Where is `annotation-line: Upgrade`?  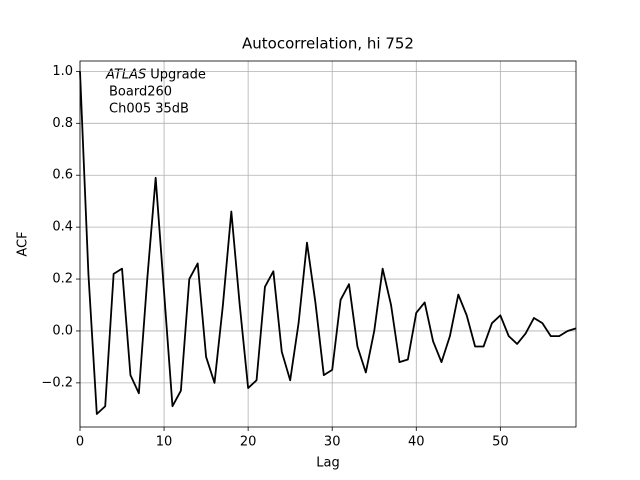 annotation-line: Upgrade is located at coordinates (178, 75).